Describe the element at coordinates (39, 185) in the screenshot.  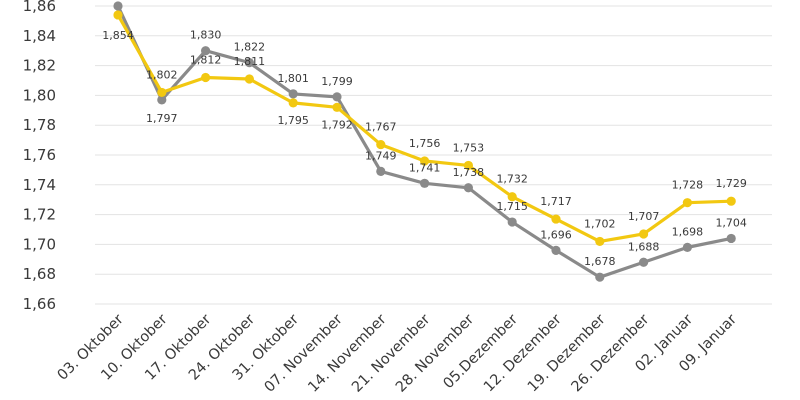
I see `y-tick-label: 1,74` at that location.